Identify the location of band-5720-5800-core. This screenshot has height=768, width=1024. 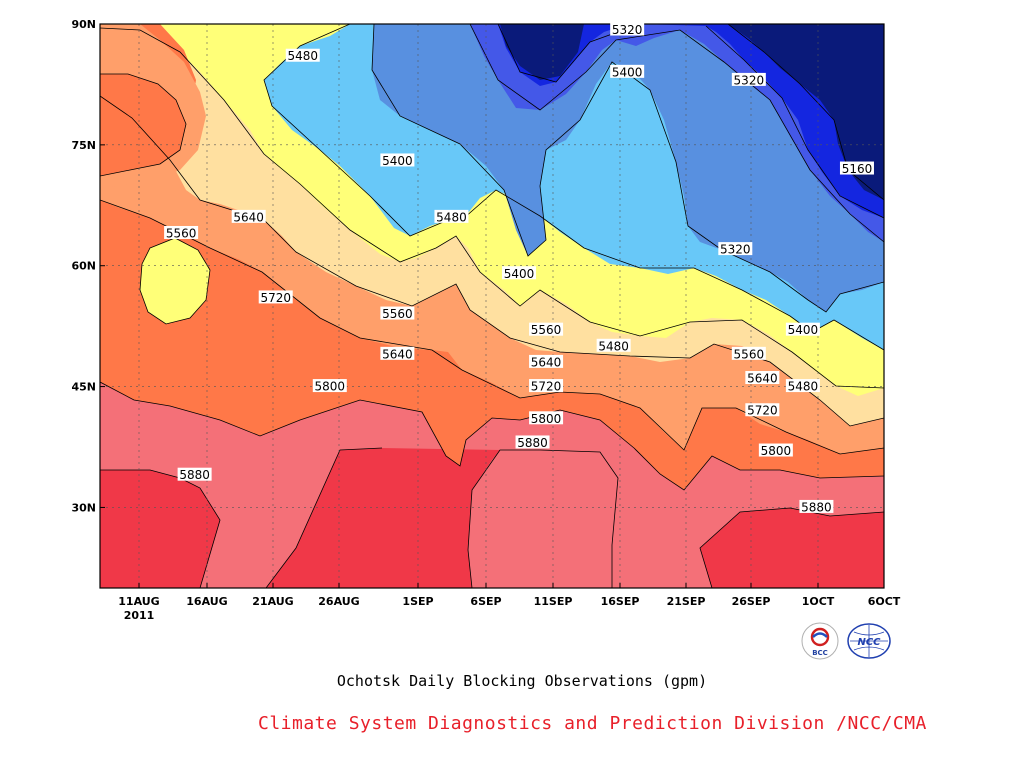
(143, 125).